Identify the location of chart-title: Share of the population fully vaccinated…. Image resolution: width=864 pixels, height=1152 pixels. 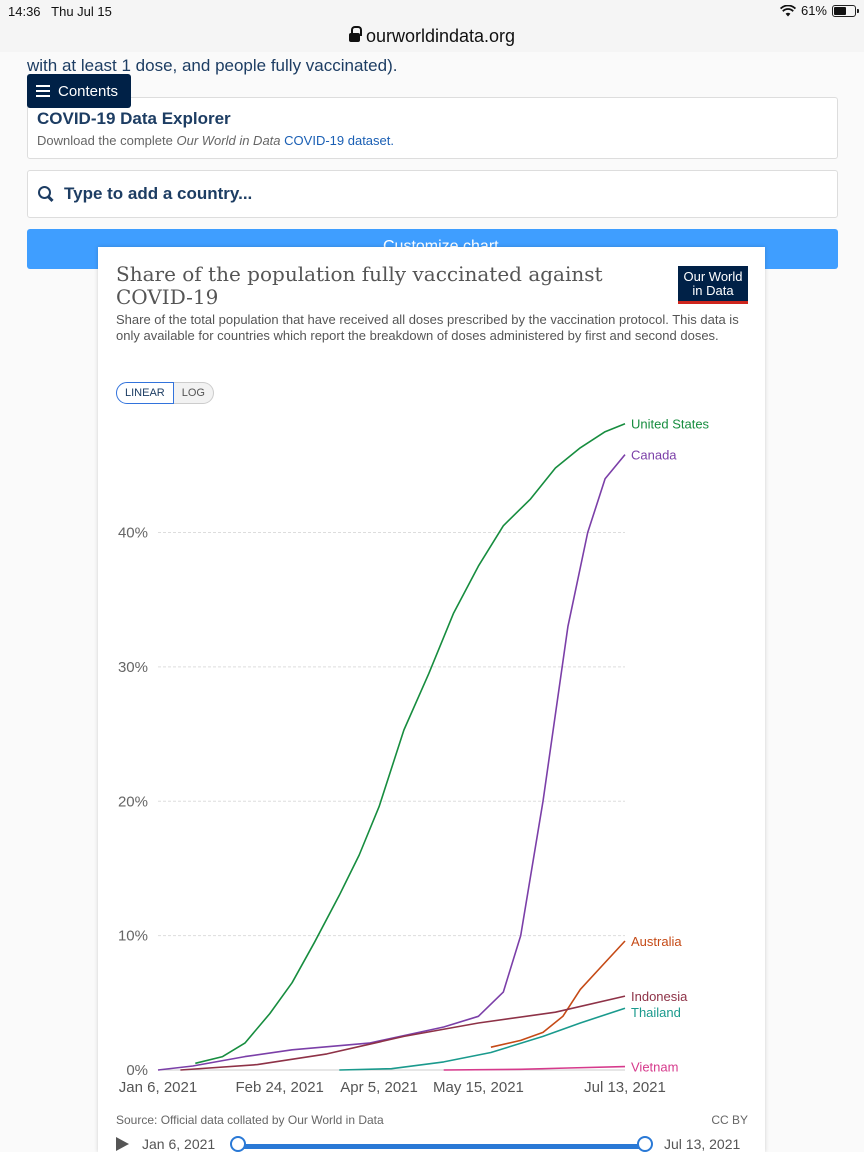
(359, 285).